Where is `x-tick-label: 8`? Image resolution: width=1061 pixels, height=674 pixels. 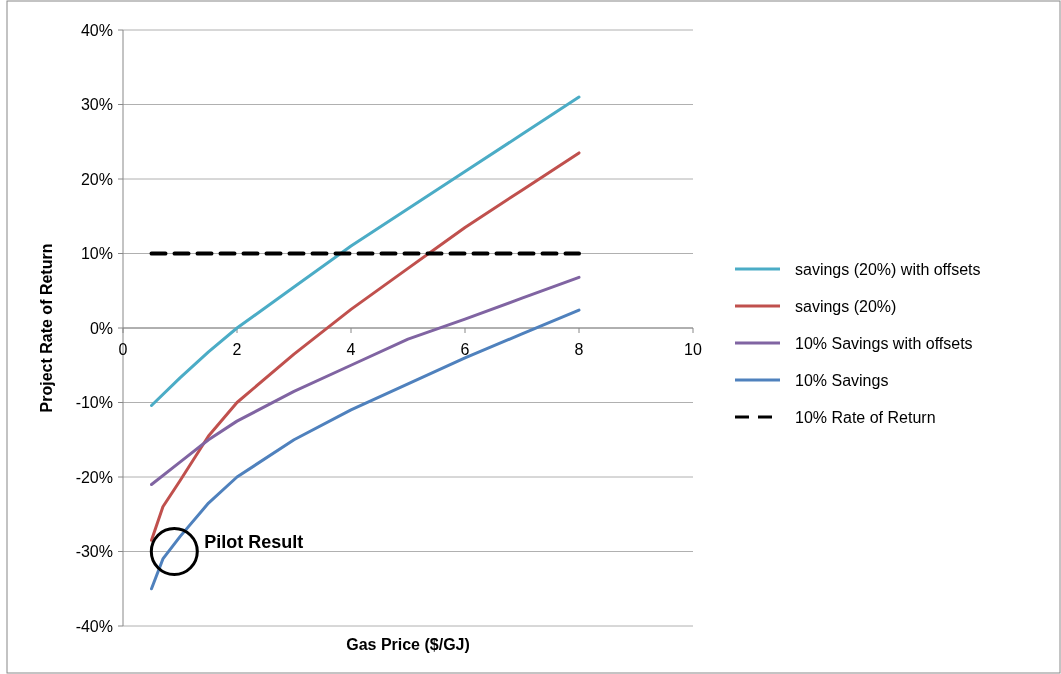
x-tick-label: 8 is located at coordinates (579, 349).